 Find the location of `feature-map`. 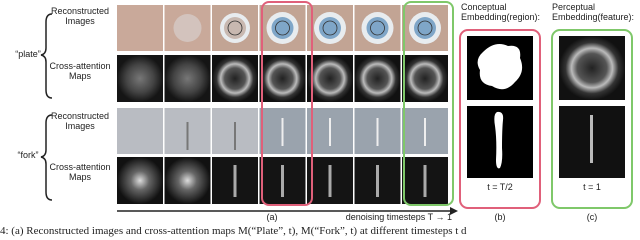

feature-map is located at coordinates (592, 68).